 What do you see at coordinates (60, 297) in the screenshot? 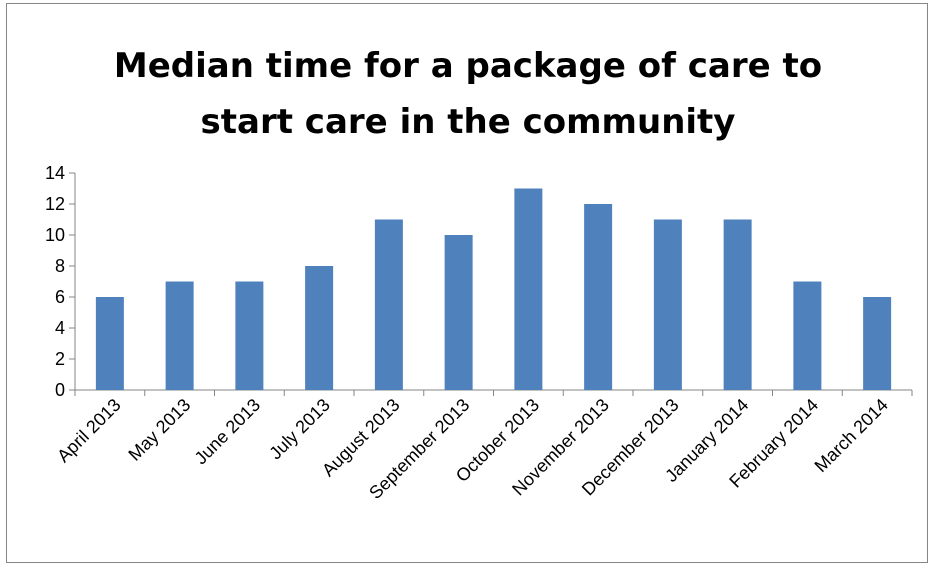
I see `y-tick-label: 6` at bounding box center [60, 297].